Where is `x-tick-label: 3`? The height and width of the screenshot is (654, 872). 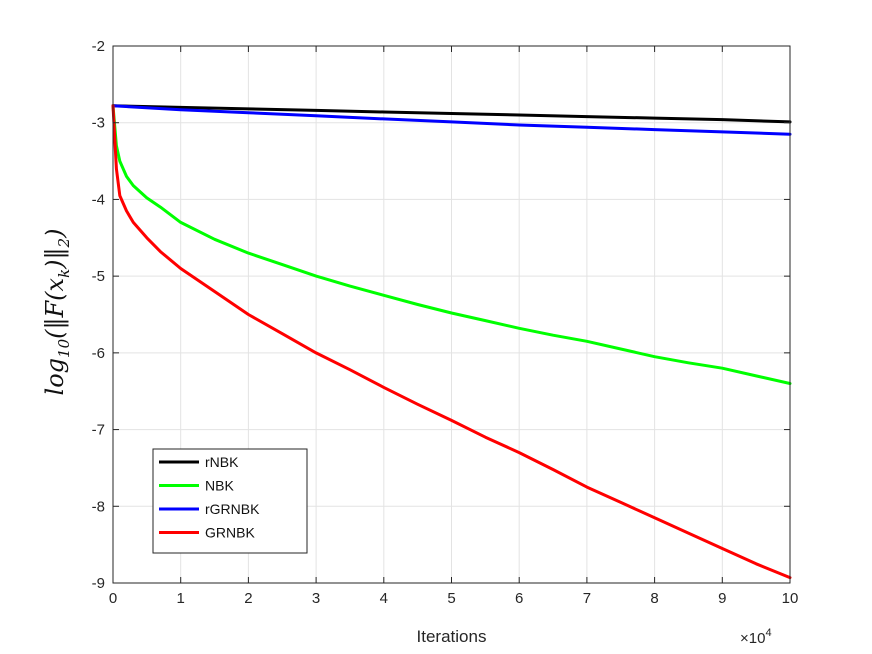
x-tick-label: 3 is located at coordinates (316, 598).